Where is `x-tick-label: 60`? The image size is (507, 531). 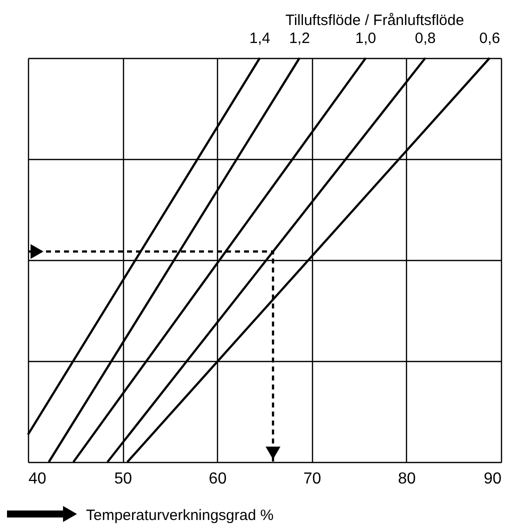 x-tick-label: 60 is located at coordinates (217, 479).